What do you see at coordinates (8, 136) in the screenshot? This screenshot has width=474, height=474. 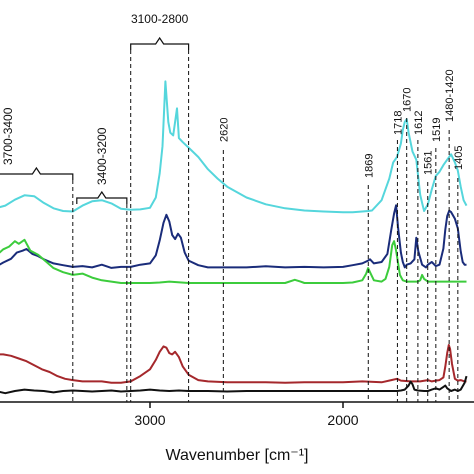 I see `range-label-3700-3400: 3700-3400` at bounding box center [8, 136].